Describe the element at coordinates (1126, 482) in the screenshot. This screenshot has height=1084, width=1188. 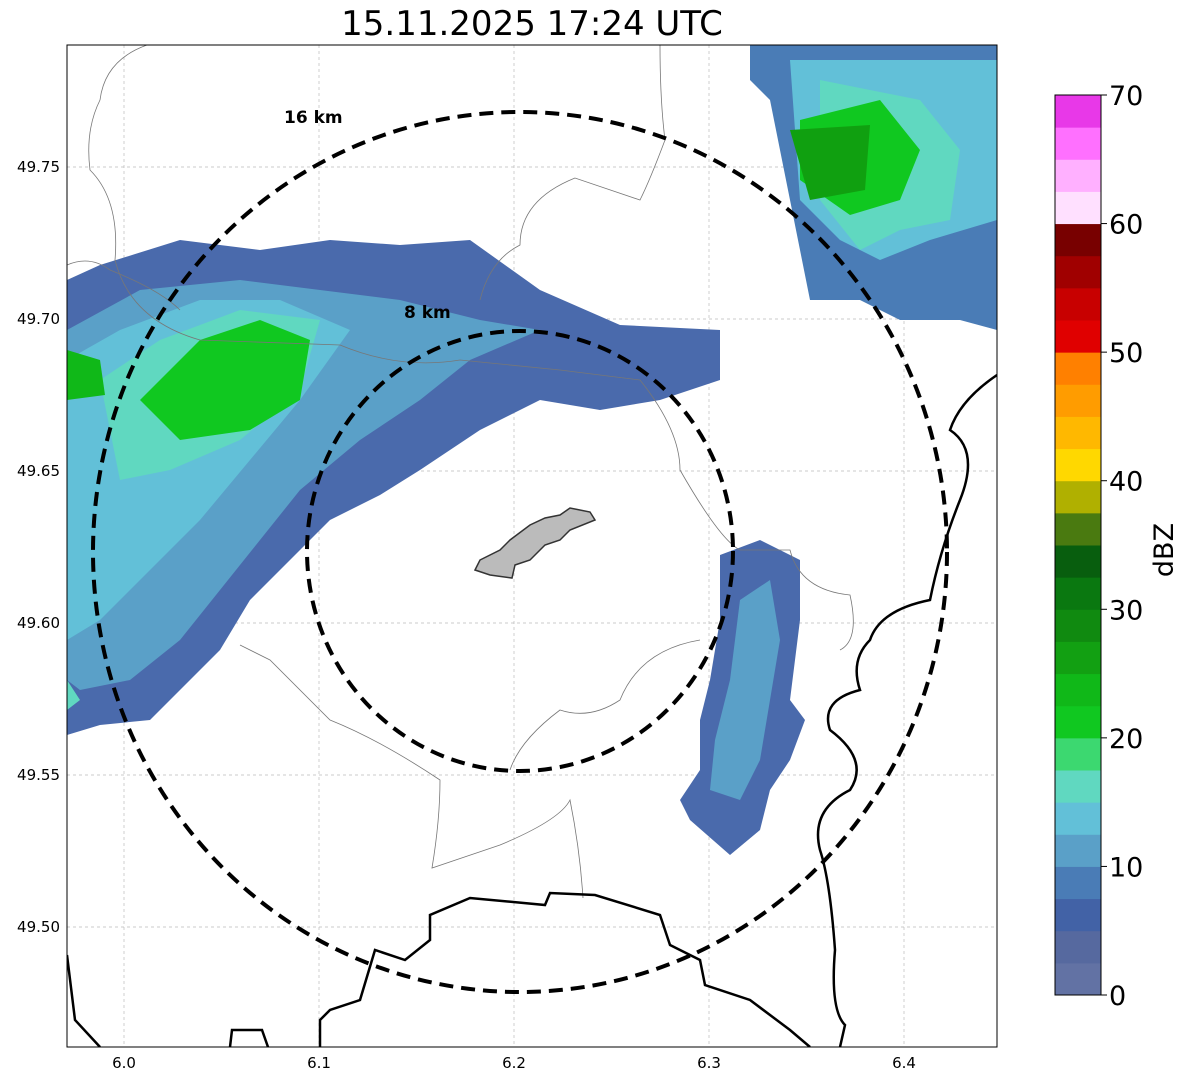
I see `colorbar-tick-label: 40` at that location.